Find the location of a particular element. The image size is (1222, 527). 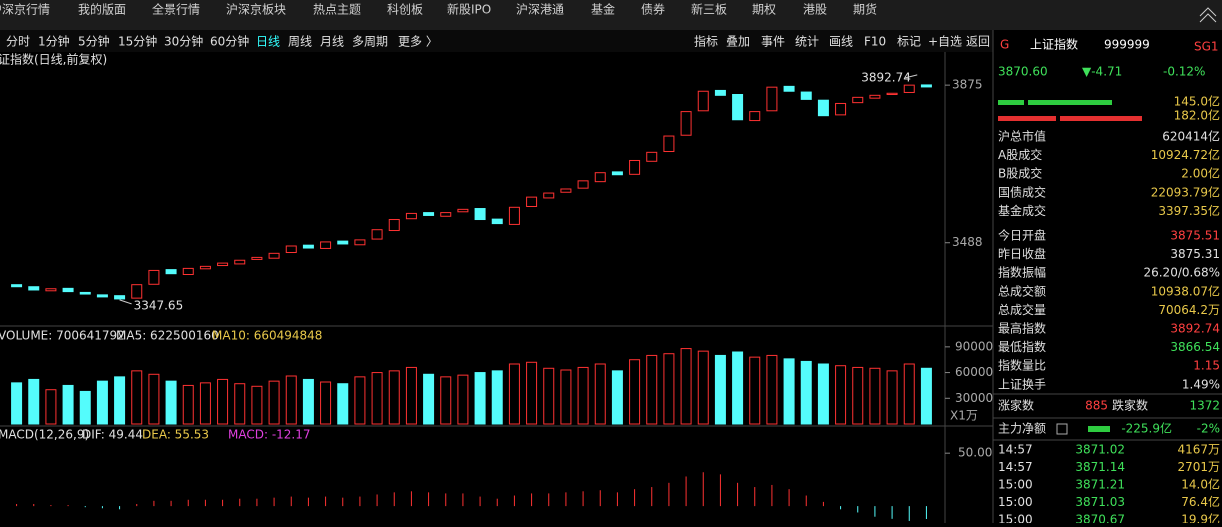

nav-item: 我的版面 is located at coordinates (102, 9).